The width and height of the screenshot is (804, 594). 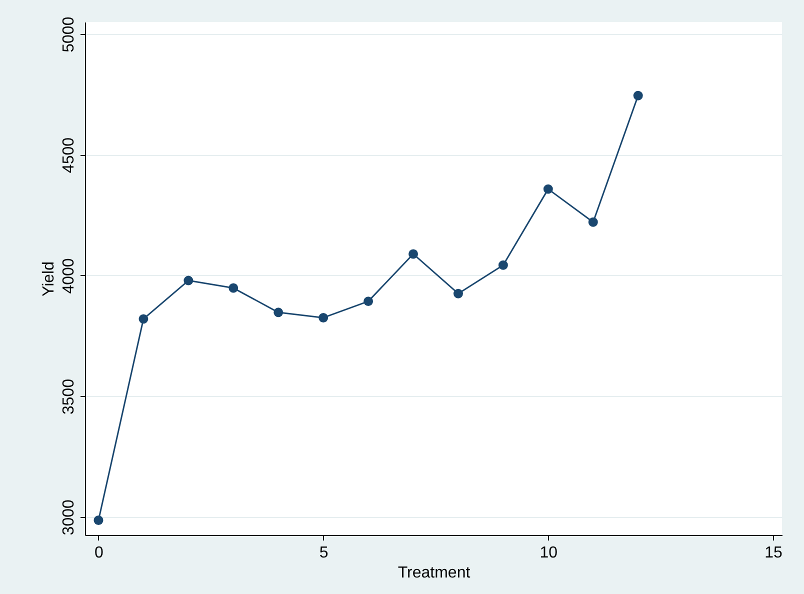 I want to click on y-tick-label: 3000, so click(x=69, y=517).